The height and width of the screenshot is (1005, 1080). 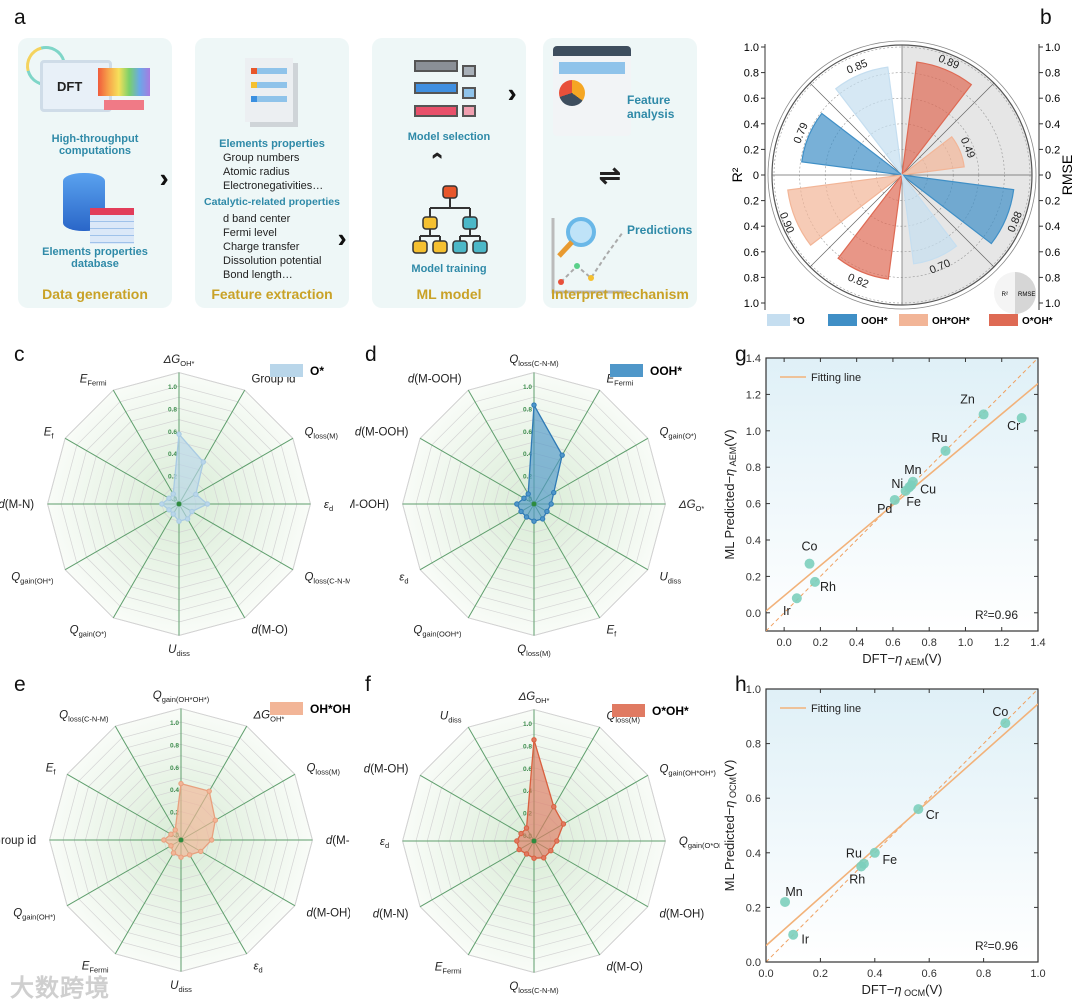 What do you see at coordinates (435, 380) in the screenshot?
I see `radar-axis-label: d(M-OOH)` at bounding box center [435, 380].